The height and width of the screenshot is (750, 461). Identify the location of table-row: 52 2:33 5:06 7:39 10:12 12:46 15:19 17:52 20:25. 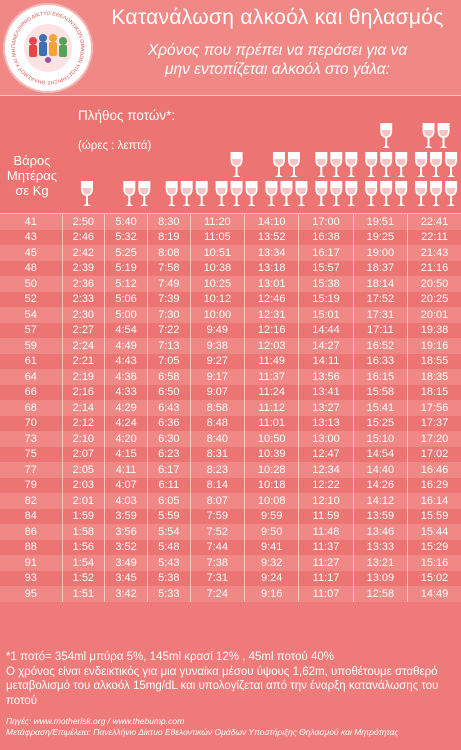
(230, 299).